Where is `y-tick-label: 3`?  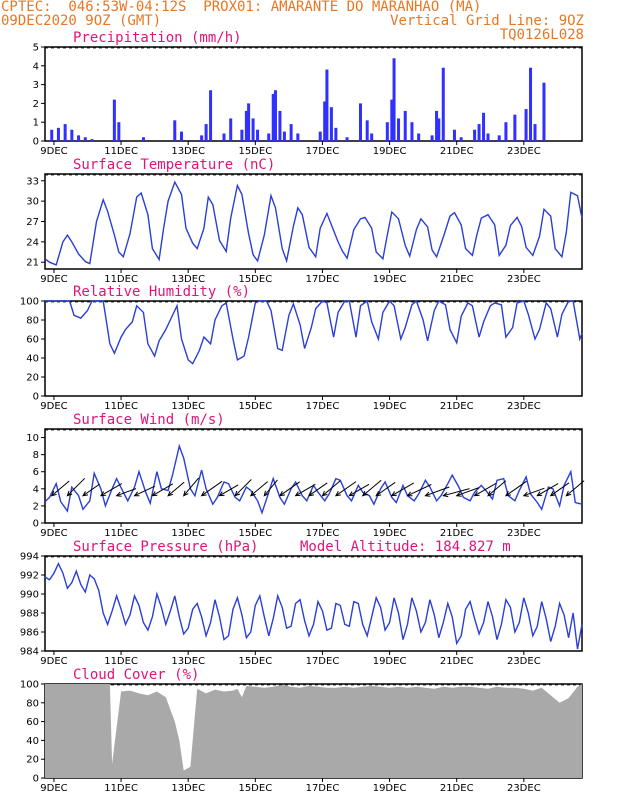
y-tick-label: 3 is located at coordinates (36, 85).